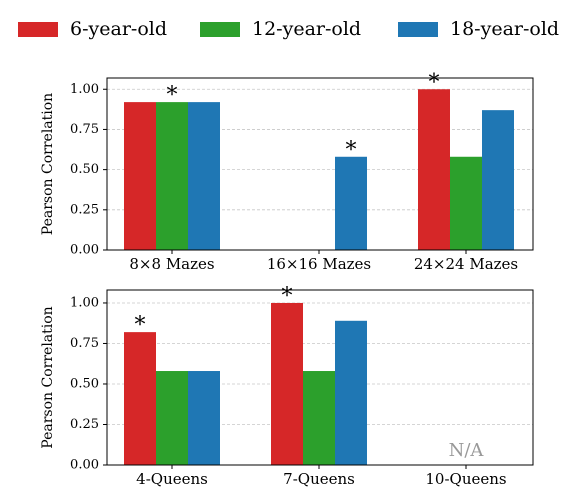  What do you see at coordinates (118, 29) in the screenshot?
I see `legend-label: 6-year-old` at bounding box center [118, 29].